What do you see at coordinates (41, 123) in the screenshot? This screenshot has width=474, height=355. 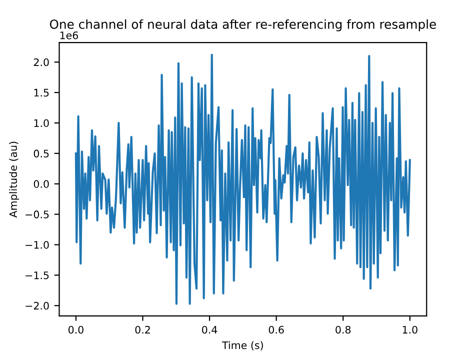 I see `y-tick-label: 1.0` at bounding box center [41, 123].